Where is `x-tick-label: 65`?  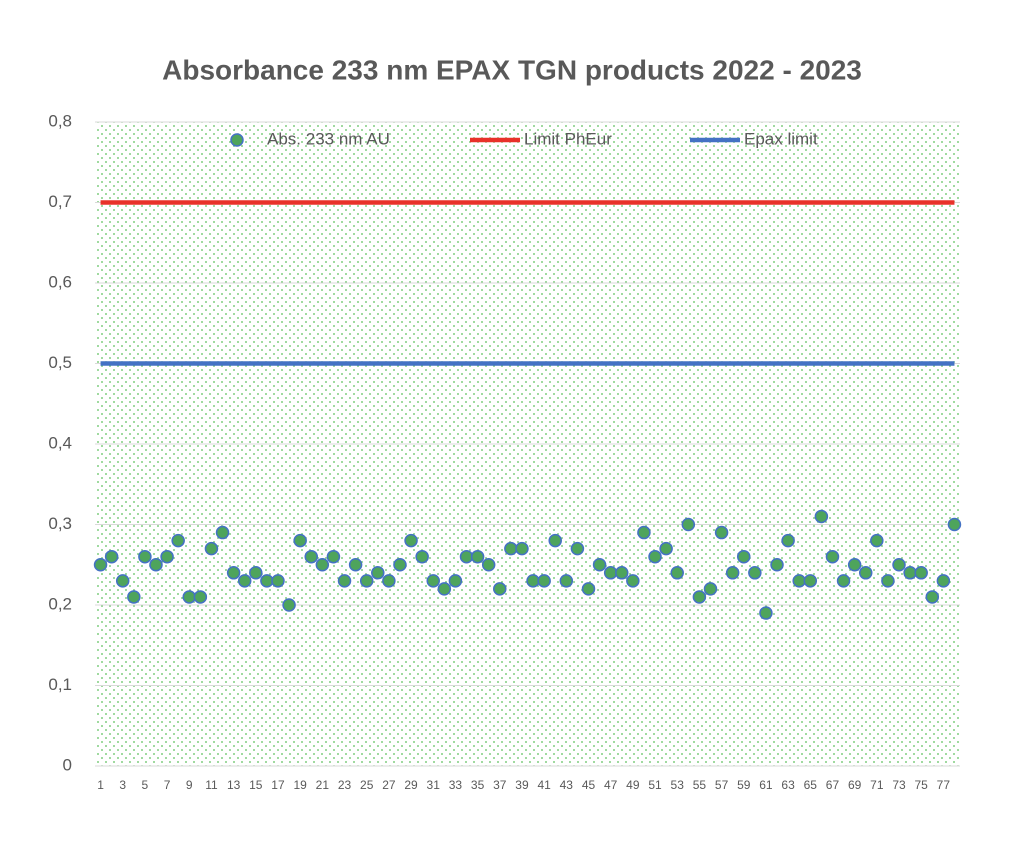
x-tick-label: 65 is located at coordinates (811, 785).